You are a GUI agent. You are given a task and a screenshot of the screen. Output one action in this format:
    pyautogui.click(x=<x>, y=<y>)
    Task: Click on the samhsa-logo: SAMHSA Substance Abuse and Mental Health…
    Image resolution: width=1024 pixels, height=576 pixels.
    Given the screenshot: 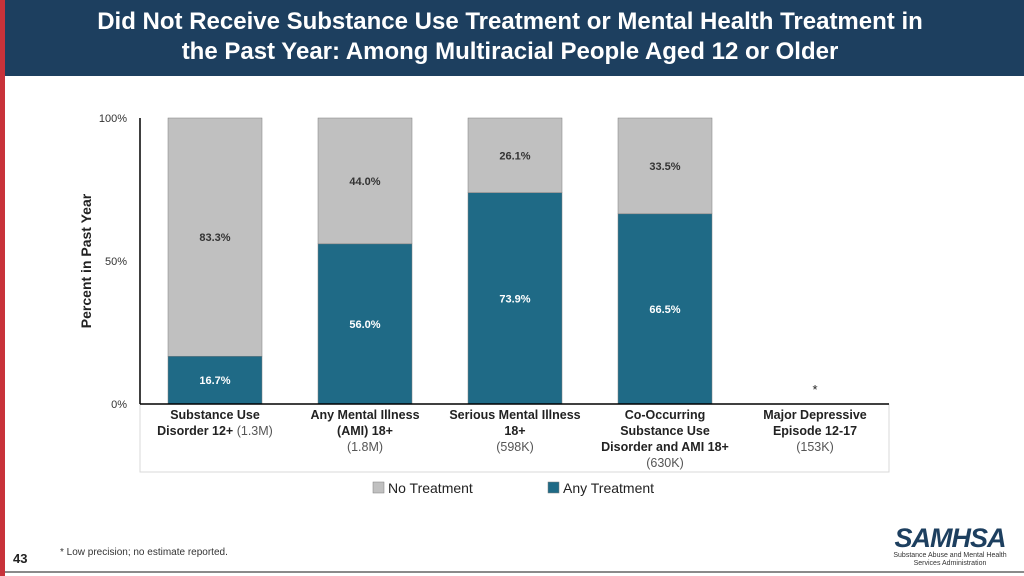 What is the action you would take?
    pyautogui.click(x=950, y=546)
    